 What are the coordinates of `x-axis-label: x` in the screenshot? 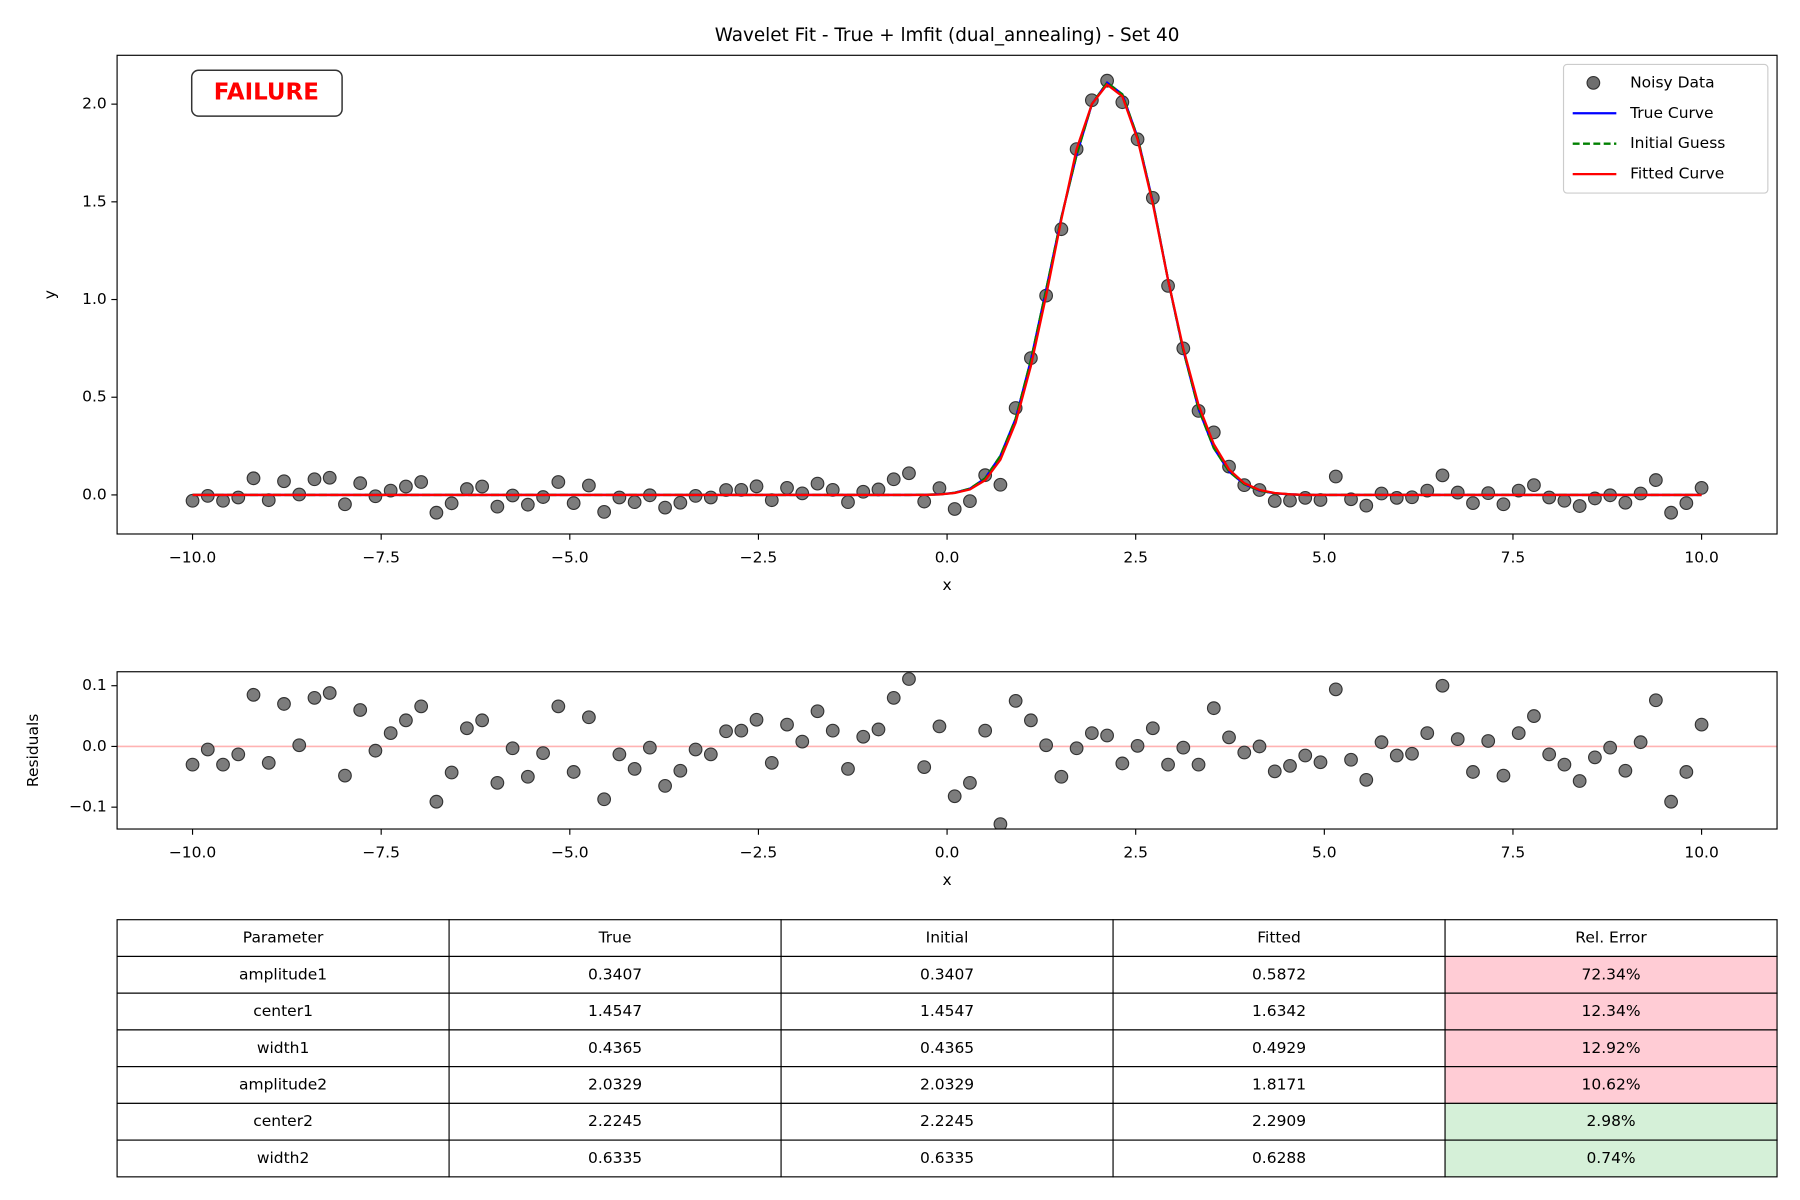 It's located at (946, 880).